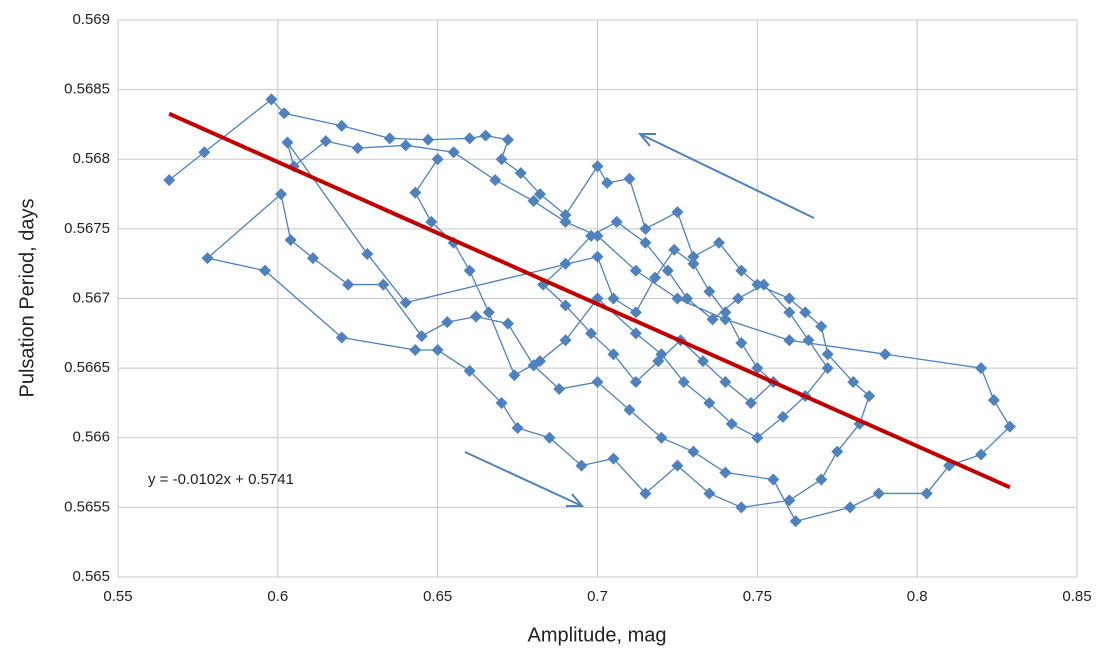 Image resolution: width=1103 pixels, height=652 pixels. Describe the element at coordinates (87, 89) in the screenshot. I see `y-tick-label: 0.5685` at that location.